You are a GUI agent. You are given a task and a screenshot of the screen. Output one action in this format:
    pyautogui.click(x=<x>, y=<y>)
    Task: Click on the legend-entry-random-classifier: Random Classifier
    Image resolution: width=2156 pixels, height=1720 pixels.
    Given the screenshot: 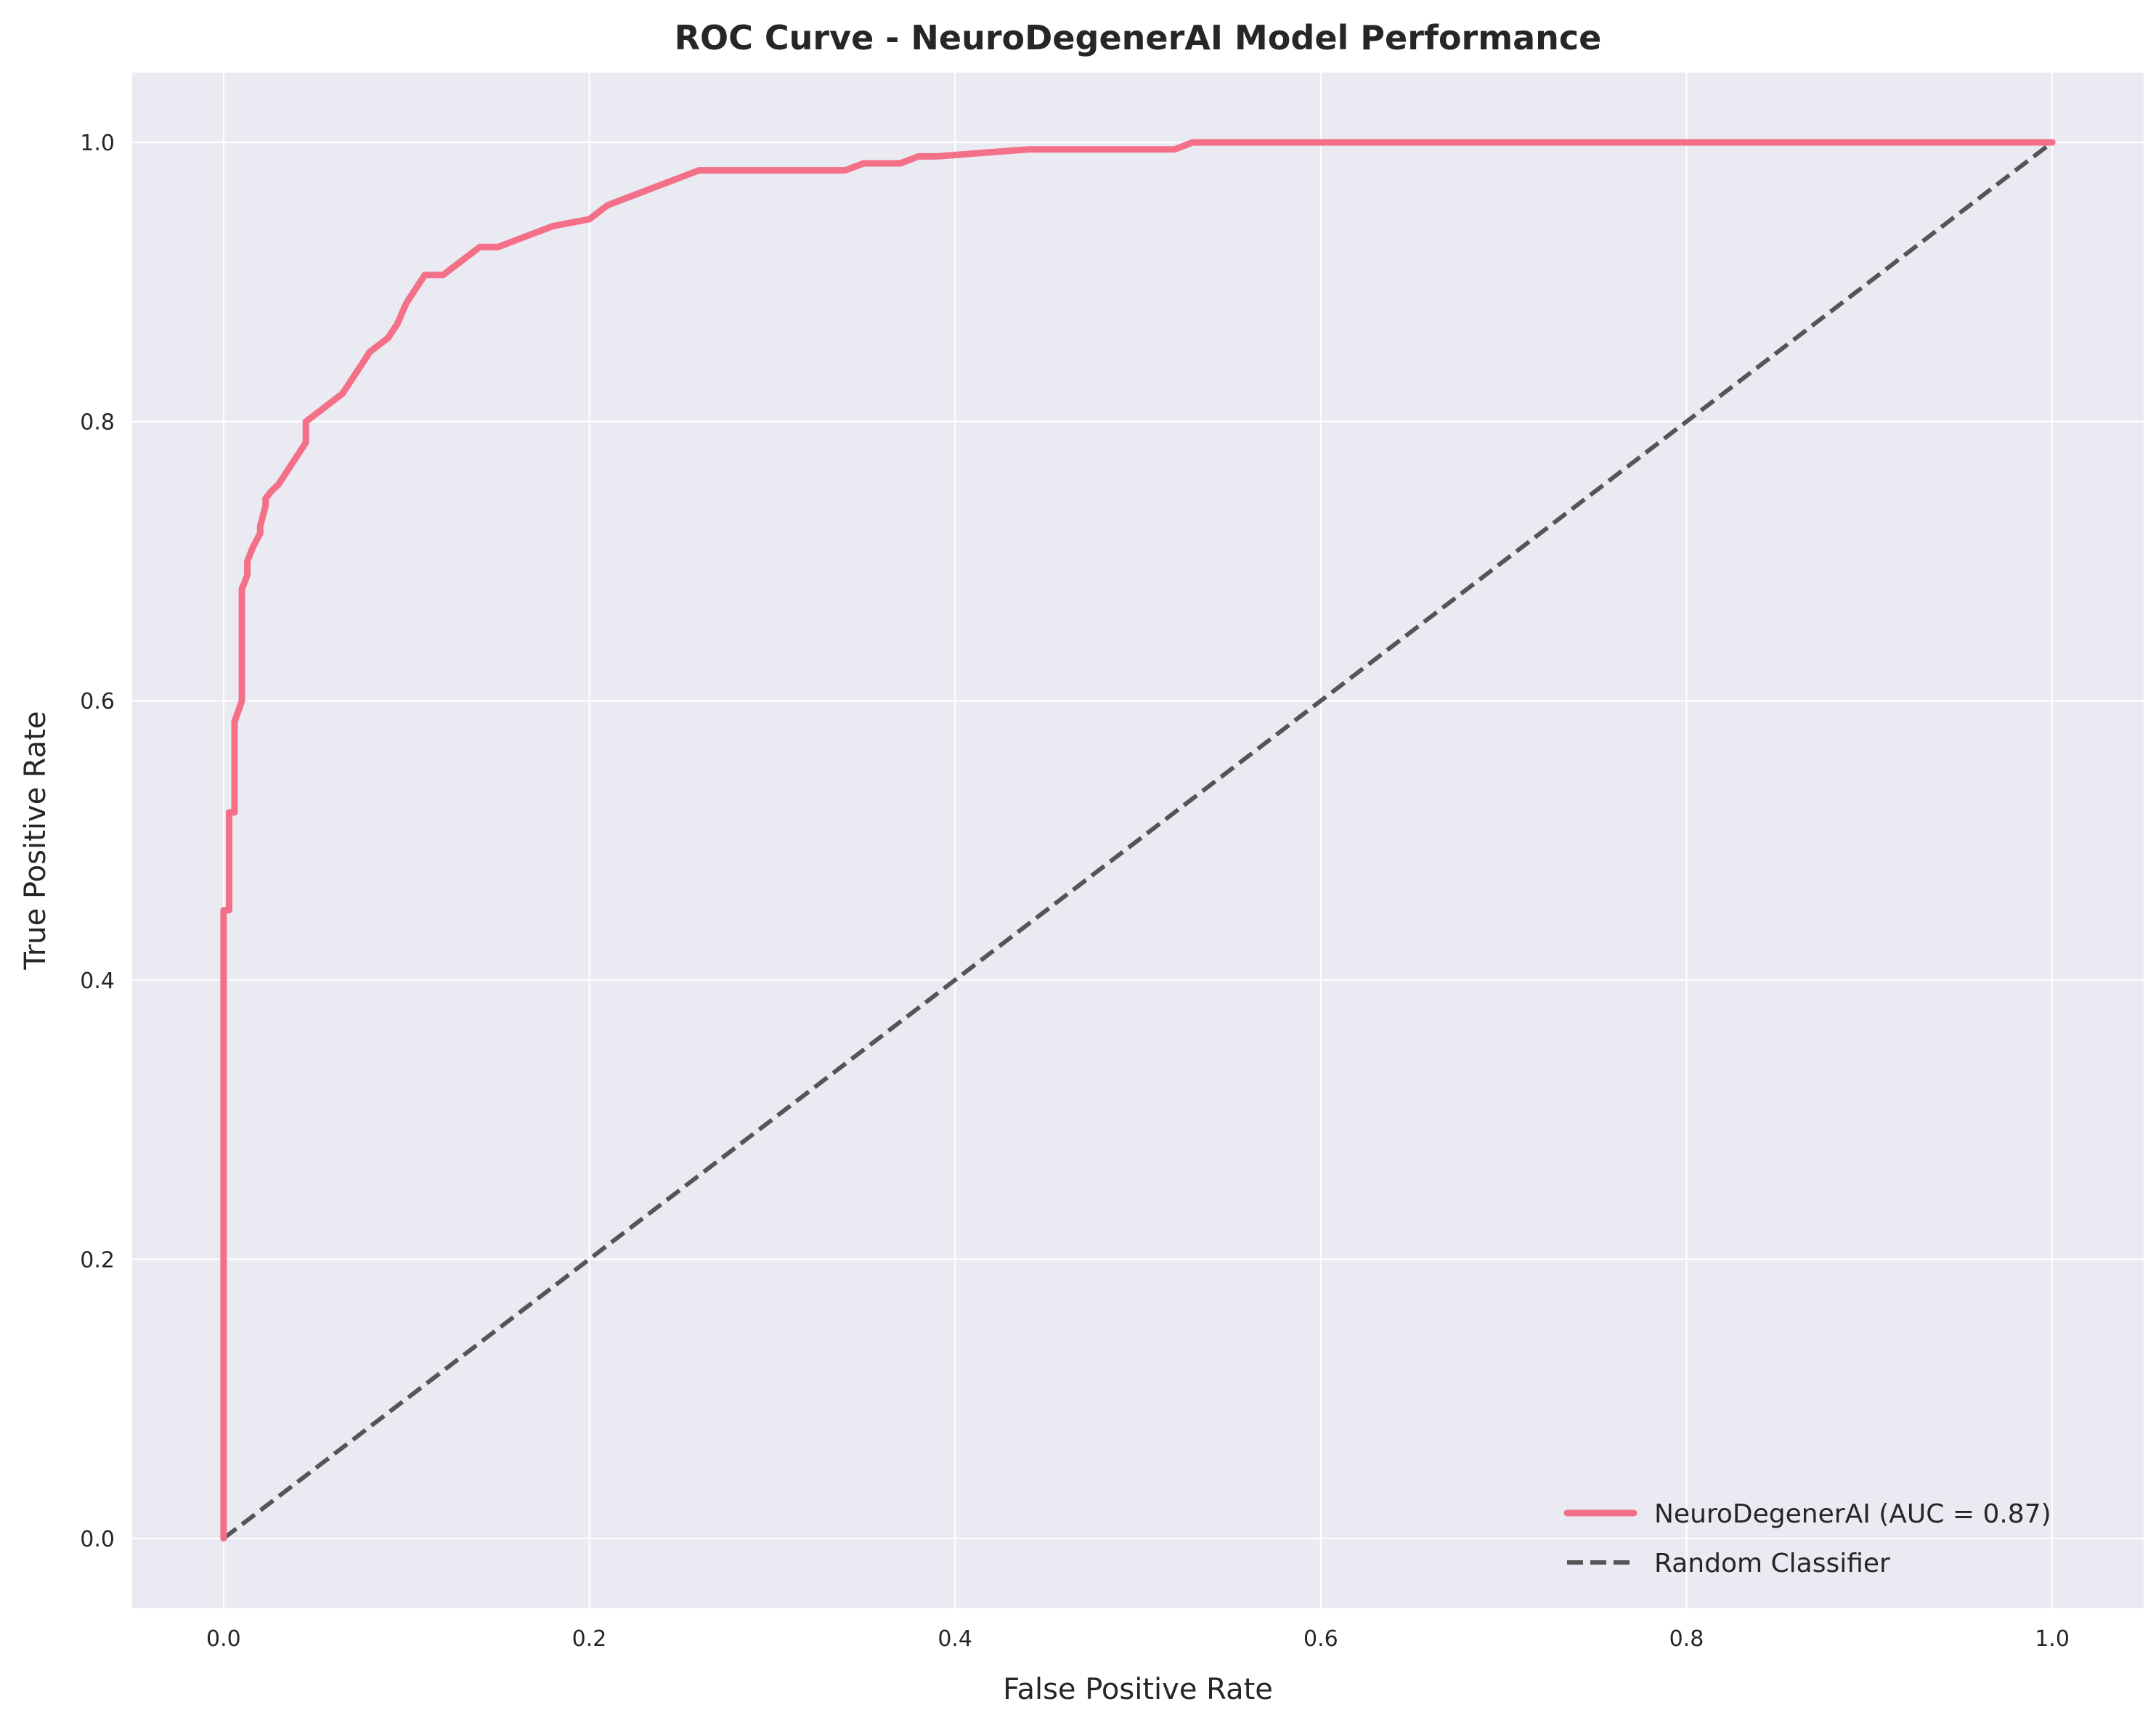 What is the action you would take?
    pyautogui.click(x=1772, y=1564)
    